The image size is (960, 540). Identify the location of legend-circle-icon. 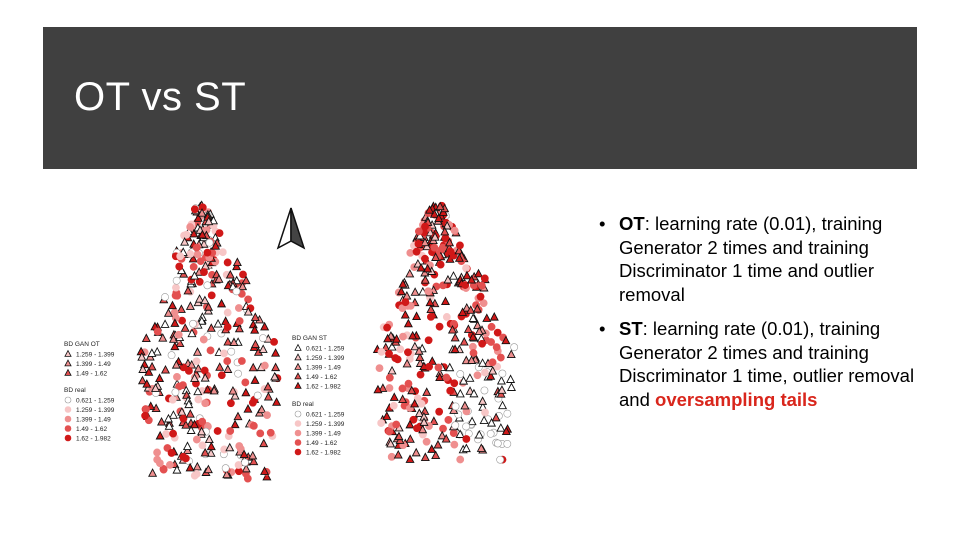
(298, 423).